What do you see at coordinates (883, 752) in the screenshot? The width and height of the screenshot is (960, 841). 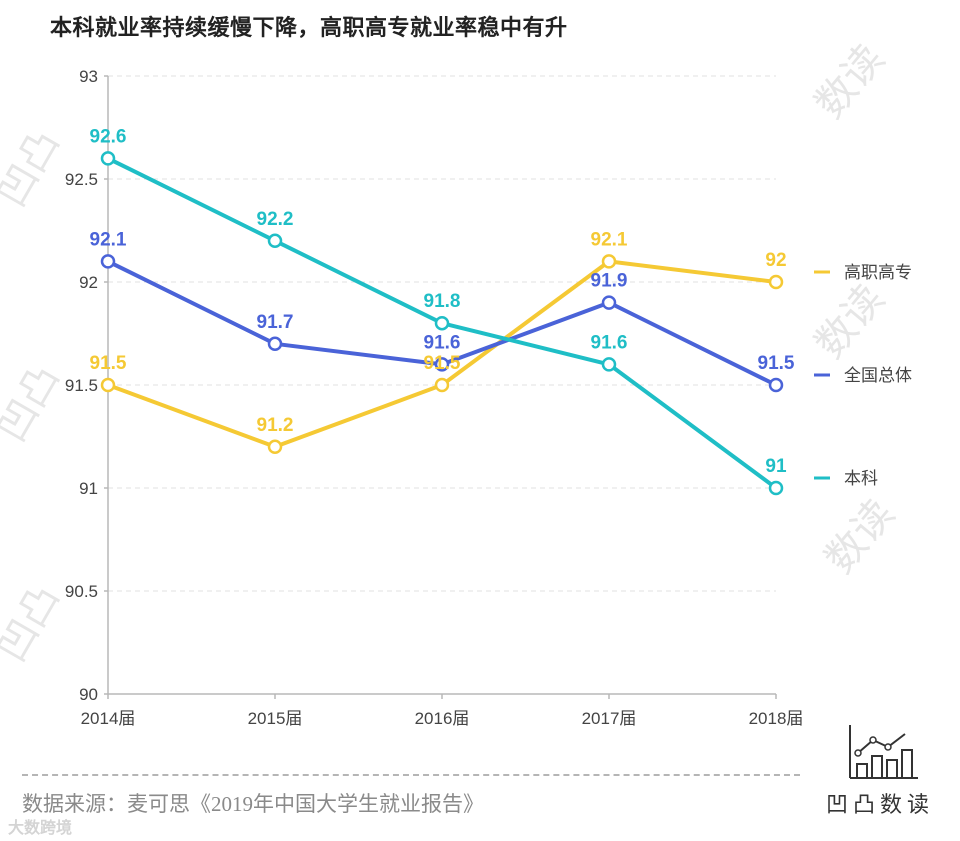 I see `brand-logo-icon` at bounding box center [883, 752].